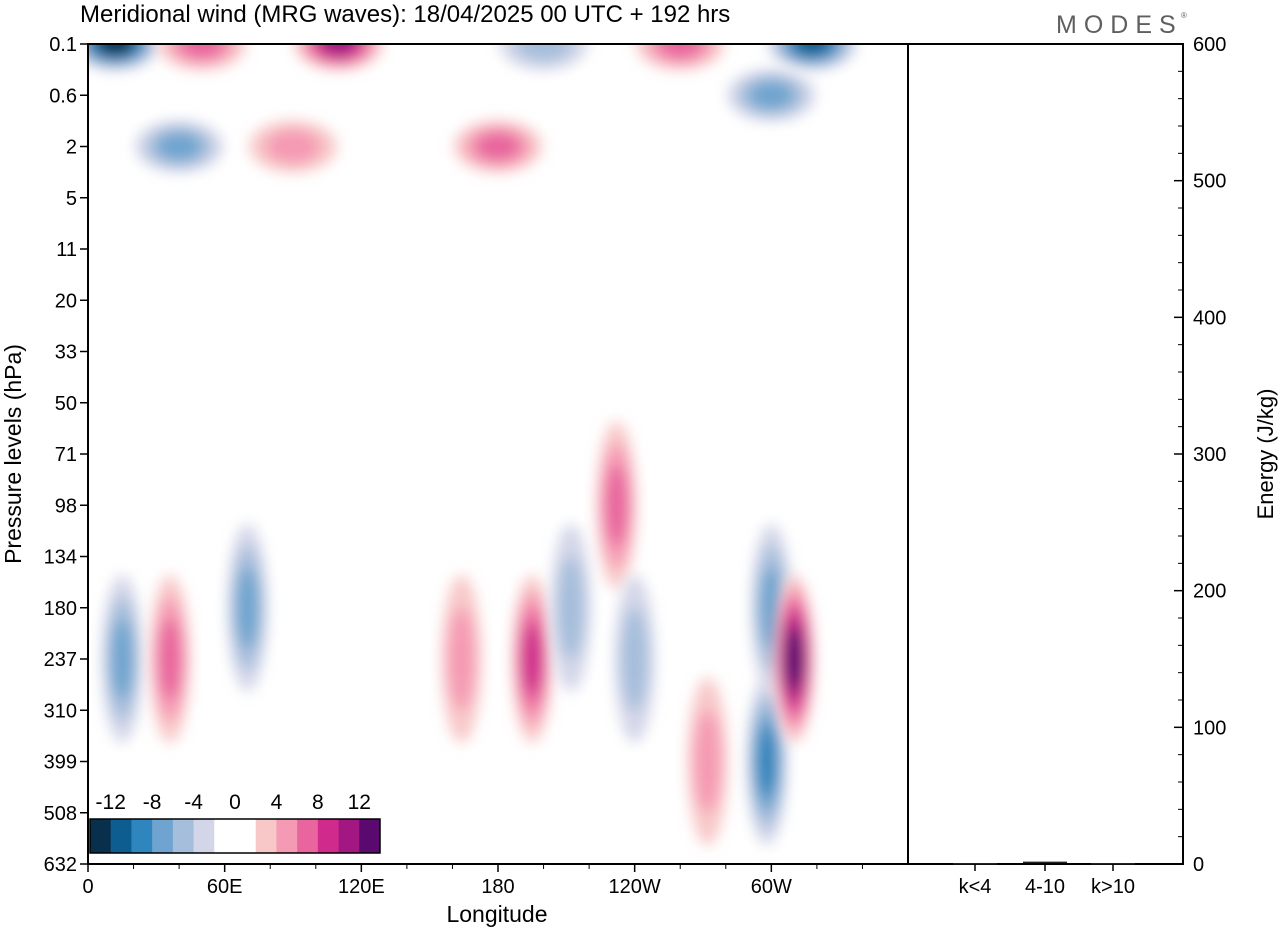 The width and height of the screenshot is (1280, 930). What do you see at coordinates (1209, 45) in the screenshot?
I see `energy-tick-label: 600` at bounding box center [1209, 45].